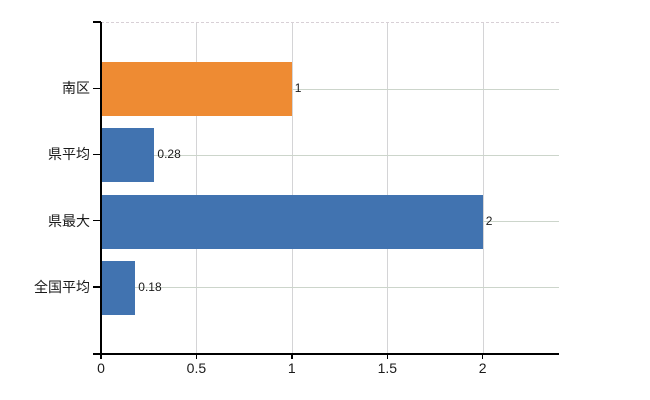 The height and width of the screenshot is (400, 650). I want to click on category-label: 県平均, so click(69, 154).